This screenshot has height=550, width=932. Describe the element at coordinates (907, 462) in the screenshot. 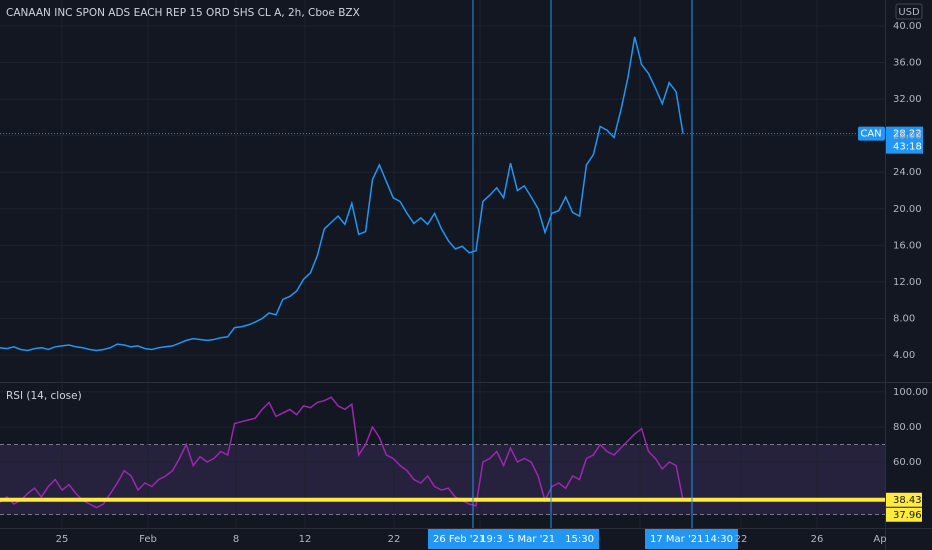

I see `y-tick-label: 60.00` at that location.